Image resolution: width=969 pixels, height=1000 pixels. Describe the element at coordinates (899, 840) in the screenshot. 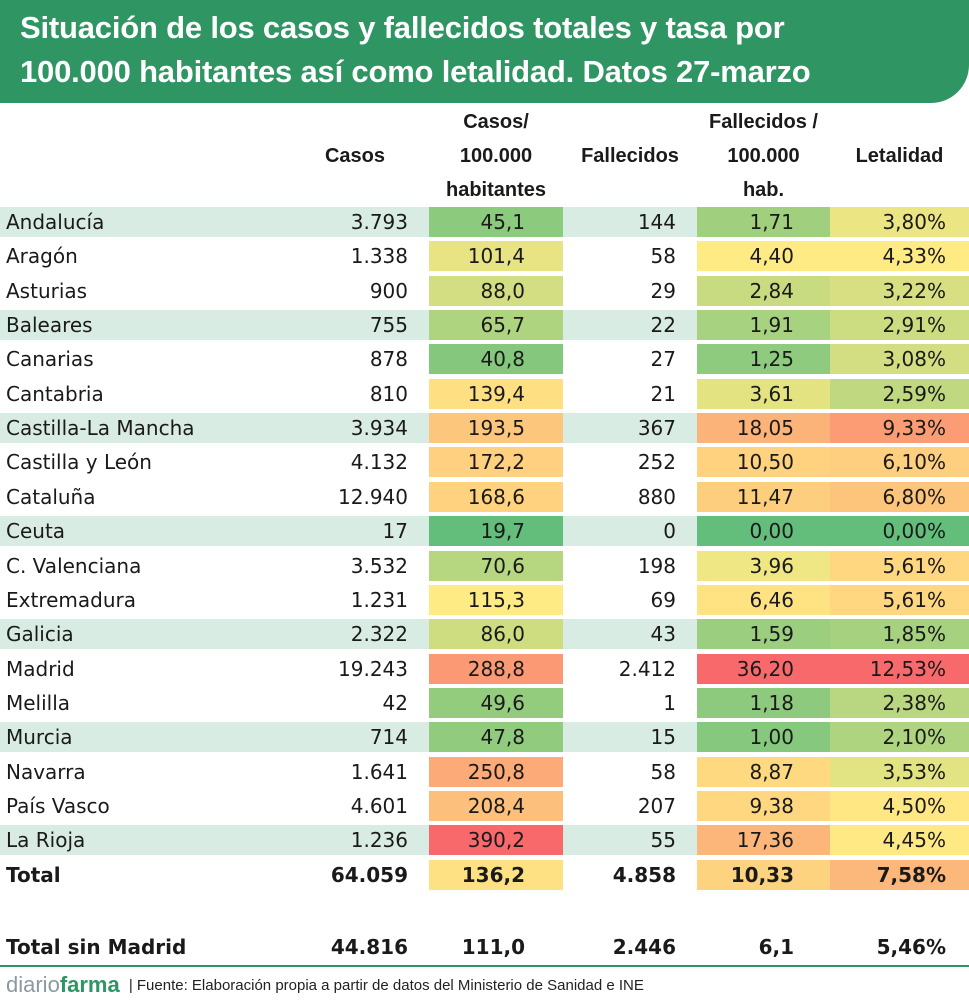

I see `cell-letalidad: 4,45%` at that location.